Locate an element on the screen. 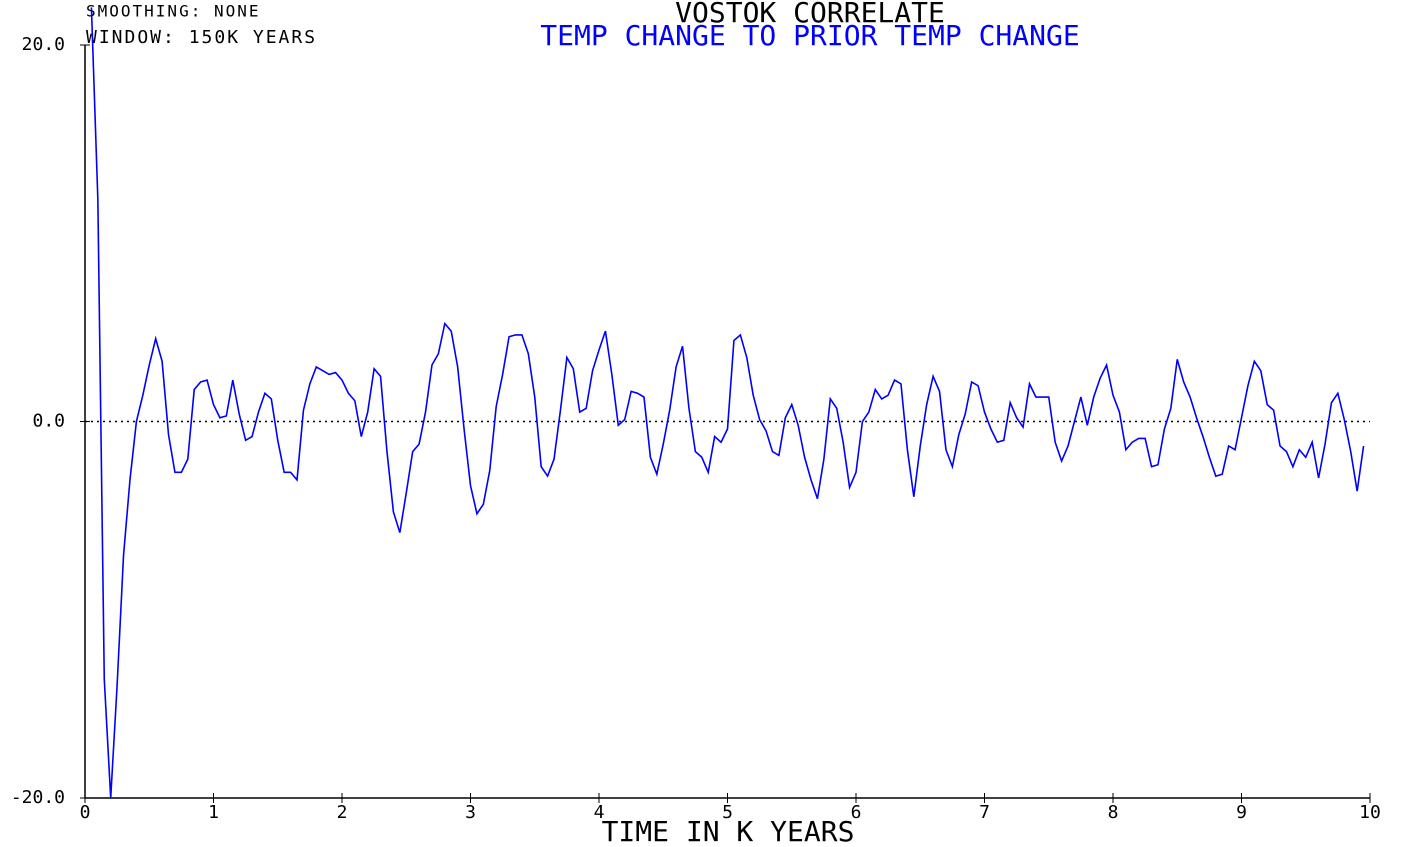 The image size is (1409, 847). x-axis-label: TIME IN K YEARS is located at coordinates (728, 831).